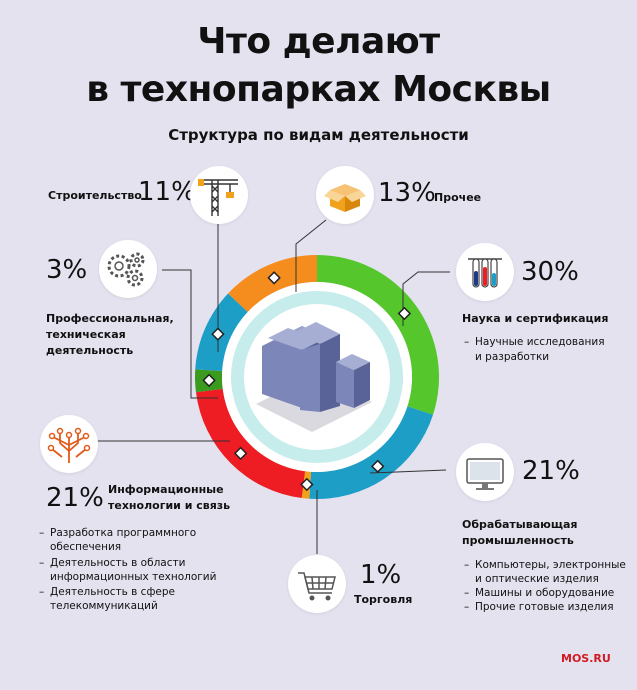 This screenshot has width=637, height=690. Describe the element at coordinates (95, 195) in the screenshot. I see `construction-label: Строительство` at that location.